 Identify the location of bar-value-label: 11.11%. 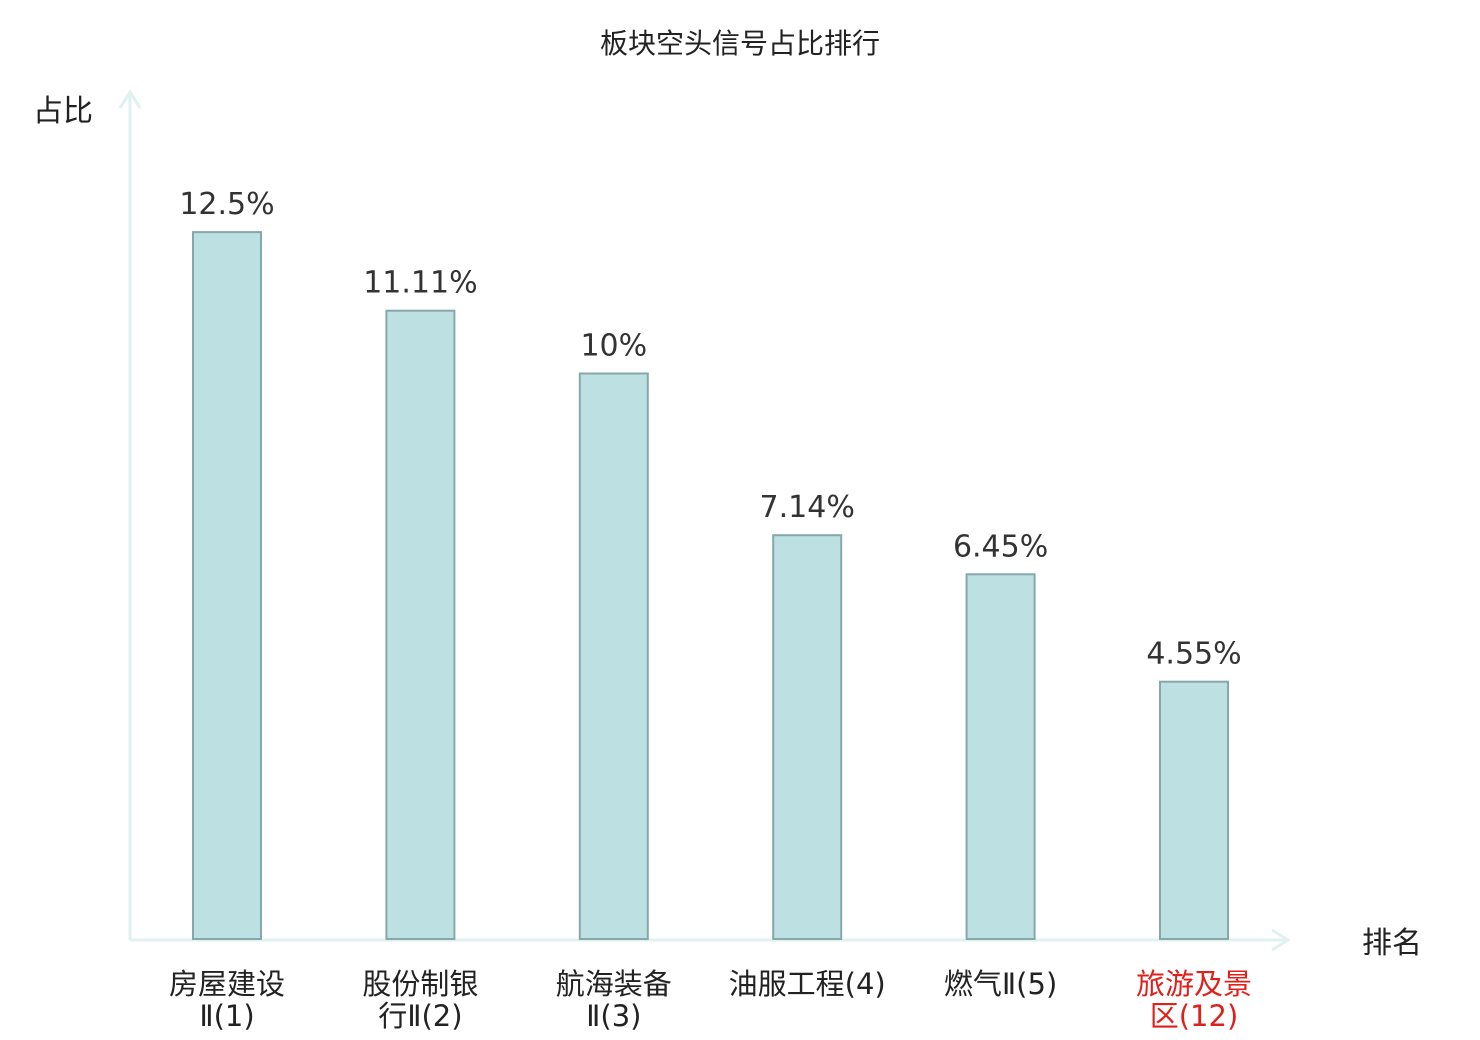
(420, 283).